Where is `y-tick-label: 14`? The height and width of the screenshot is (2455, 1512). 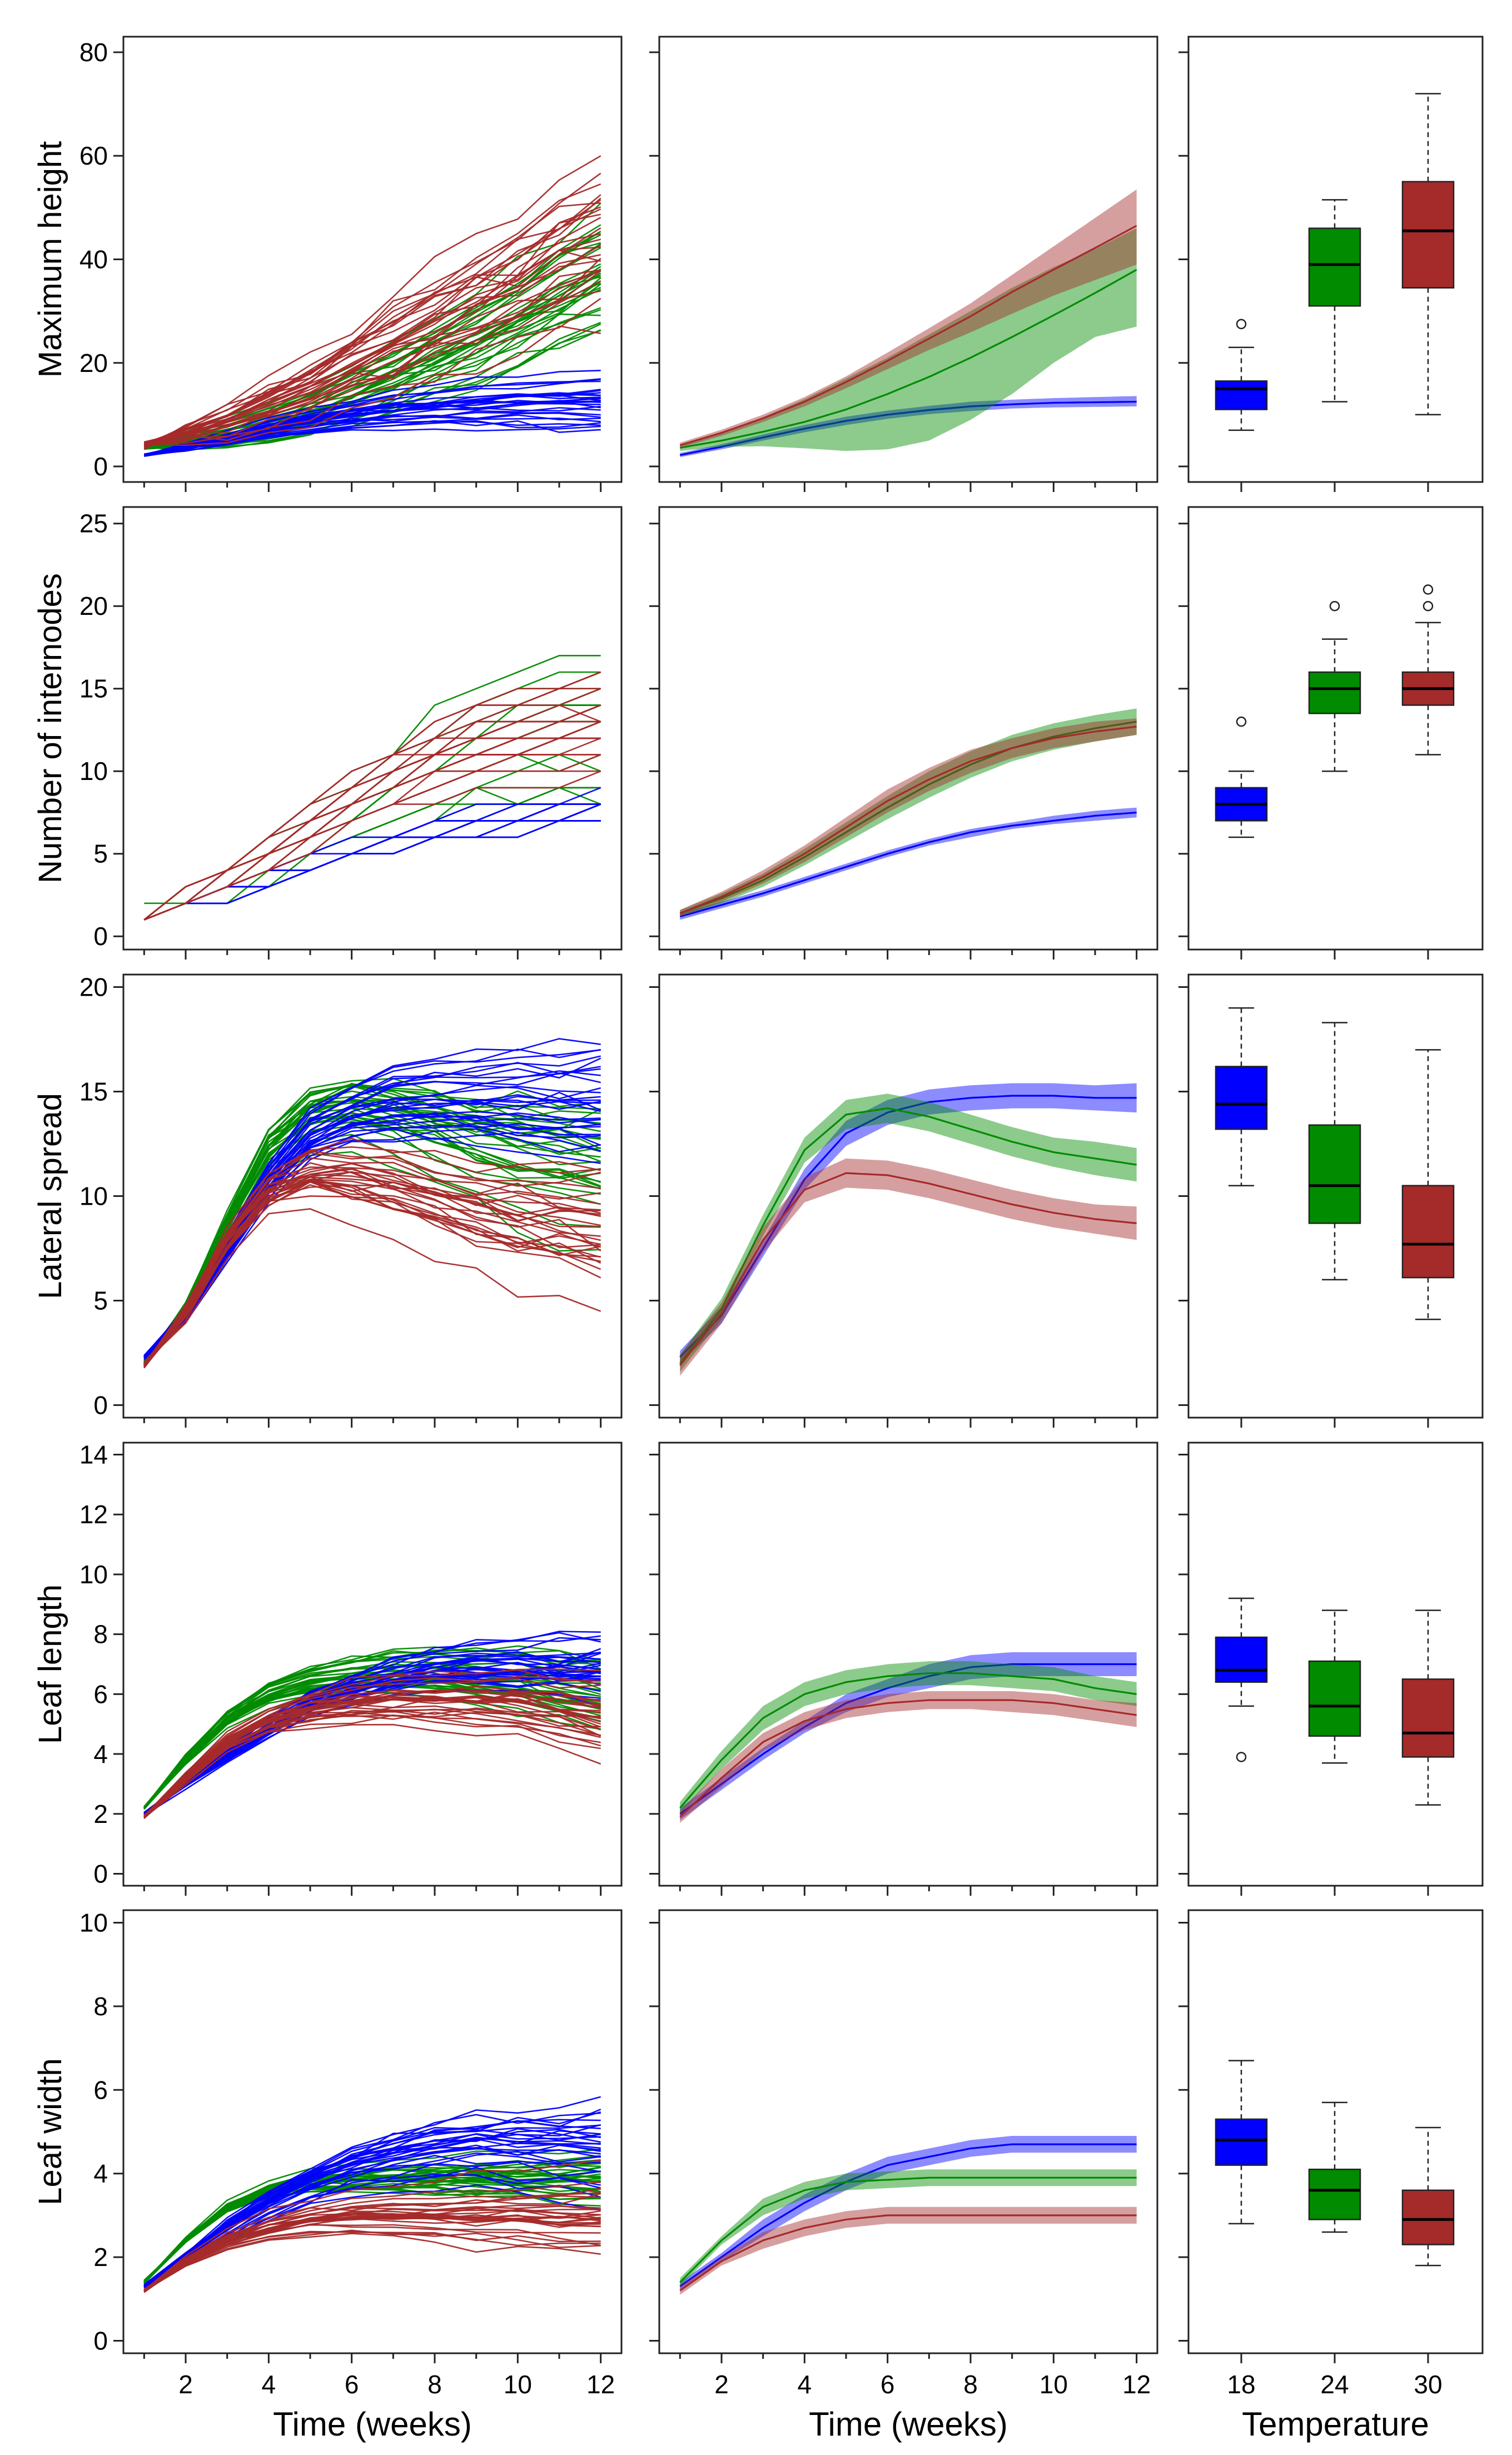 y-tick-label: 14 is located at coordinates (93, 1454).